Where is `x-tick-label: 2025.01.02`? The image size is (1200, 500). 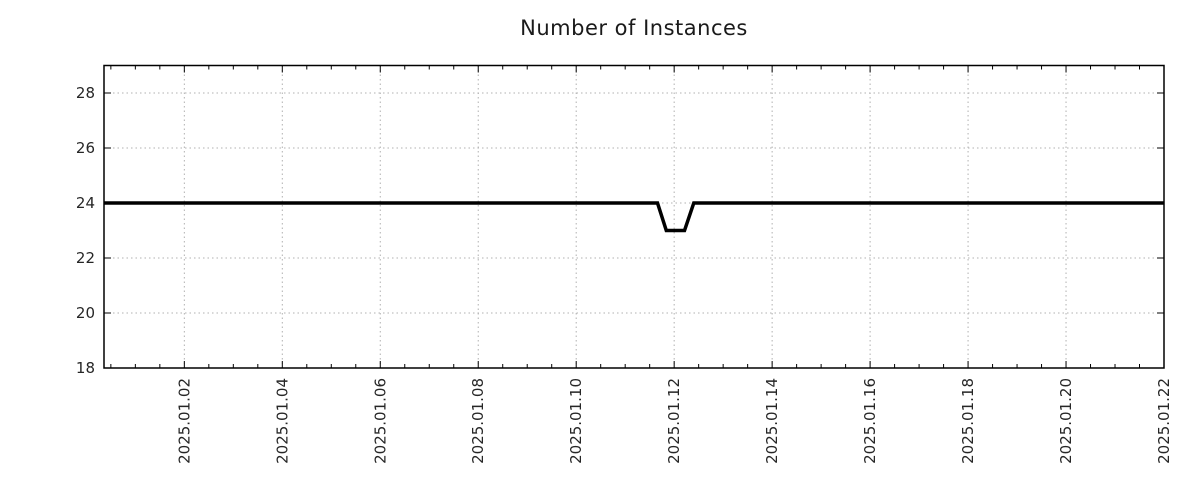 x-tick-label: 2025.01.02 is located at coordinates (184, 421).